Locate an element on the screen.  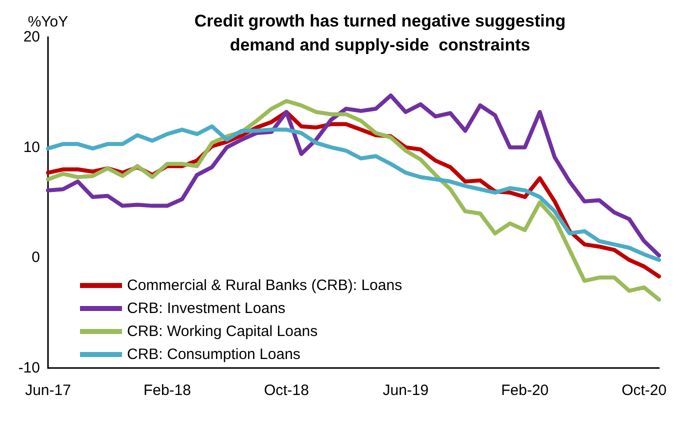
legend-label: CRB: Investment Loans is located at coordinates (206, 308).